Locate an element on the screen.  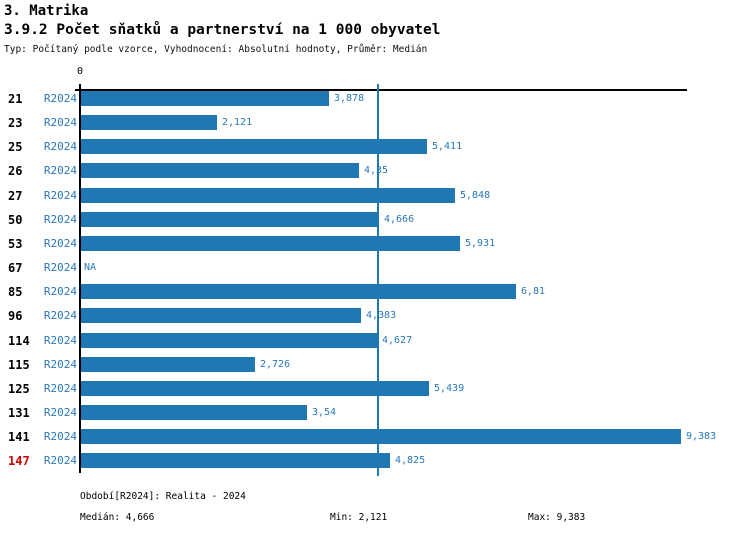
row-category-label: 131 is located at coordinates (19, 412).